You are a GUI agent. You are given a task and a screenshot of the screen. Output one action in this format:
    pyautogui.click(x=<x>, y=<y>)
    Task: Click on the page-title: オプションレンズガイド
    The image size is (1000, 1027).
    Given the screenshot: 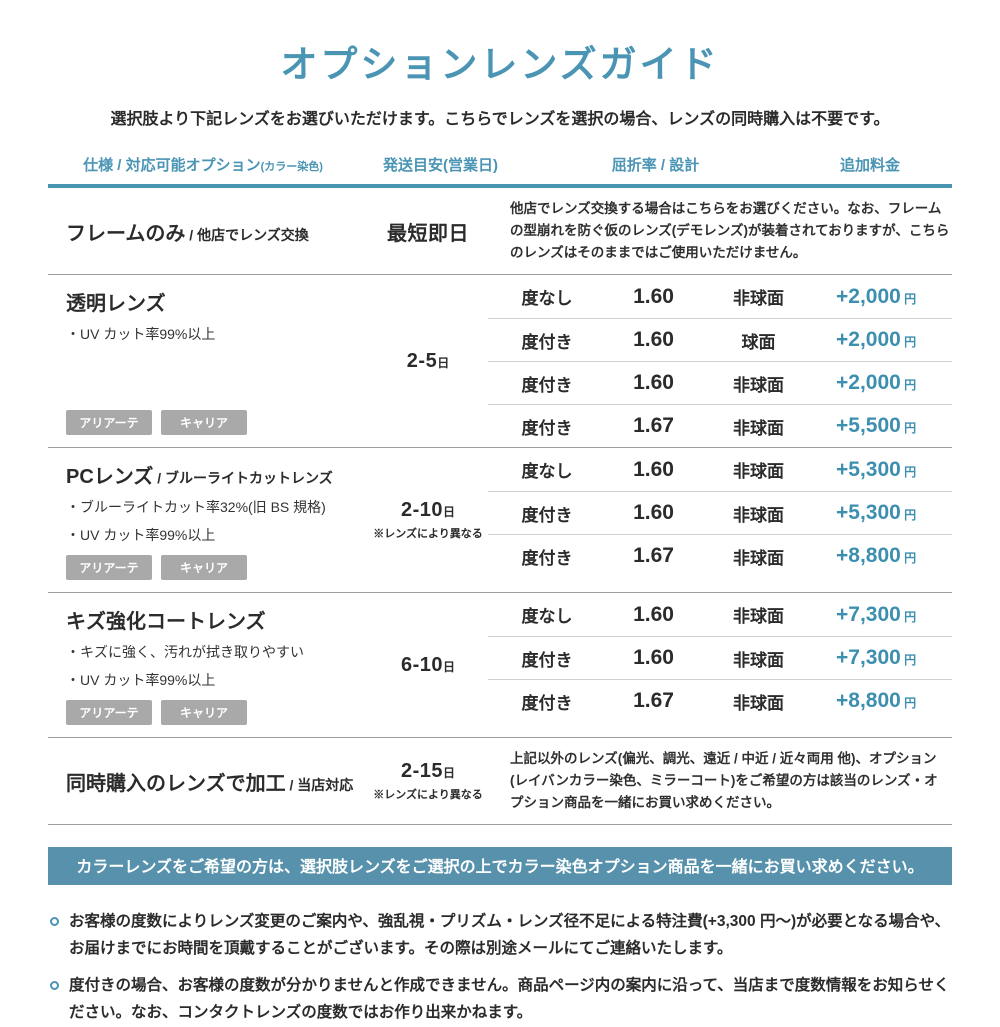 What is the action you would take?
    pyautogui.click(x=500, y=64)
    